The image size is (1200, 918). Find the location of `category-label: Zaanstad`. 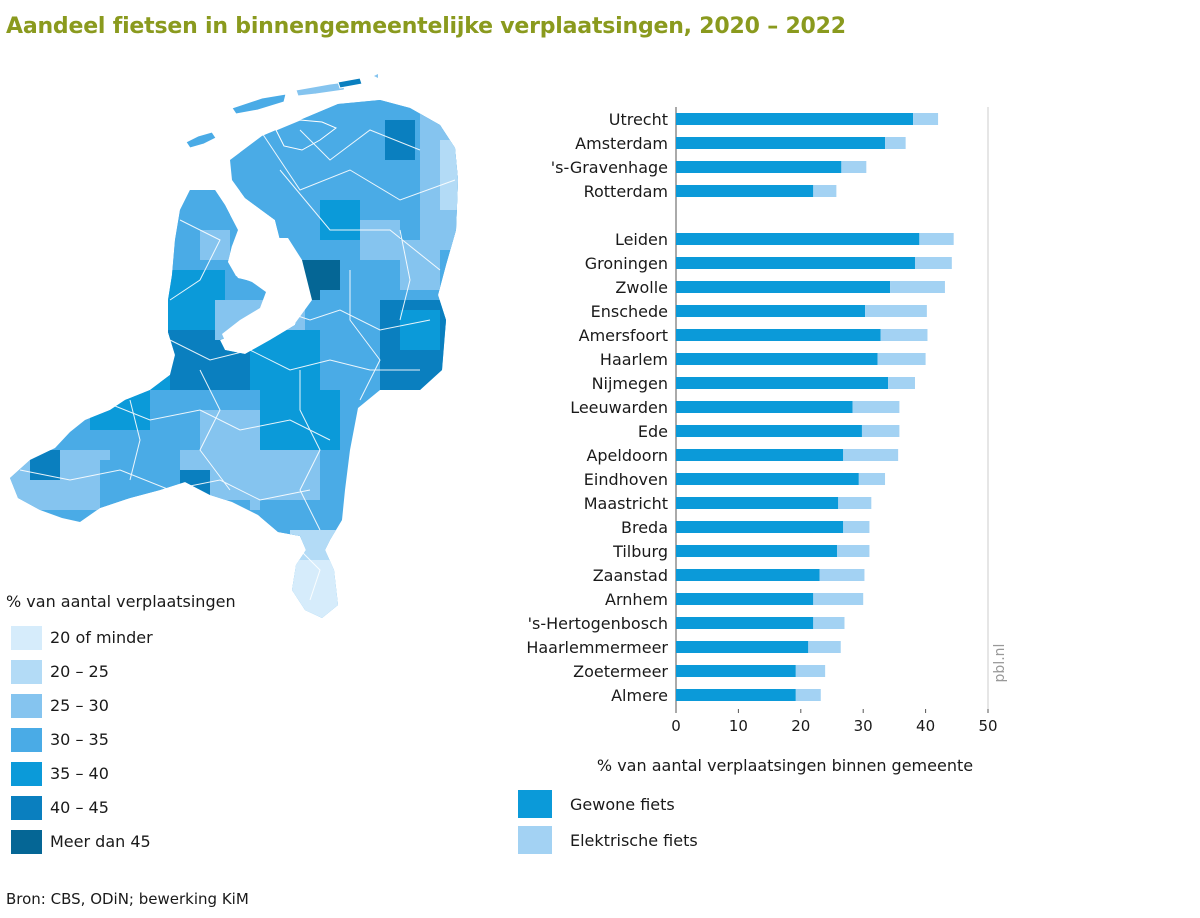

category-label: Zaanstad is located at coordinates (630, 575).